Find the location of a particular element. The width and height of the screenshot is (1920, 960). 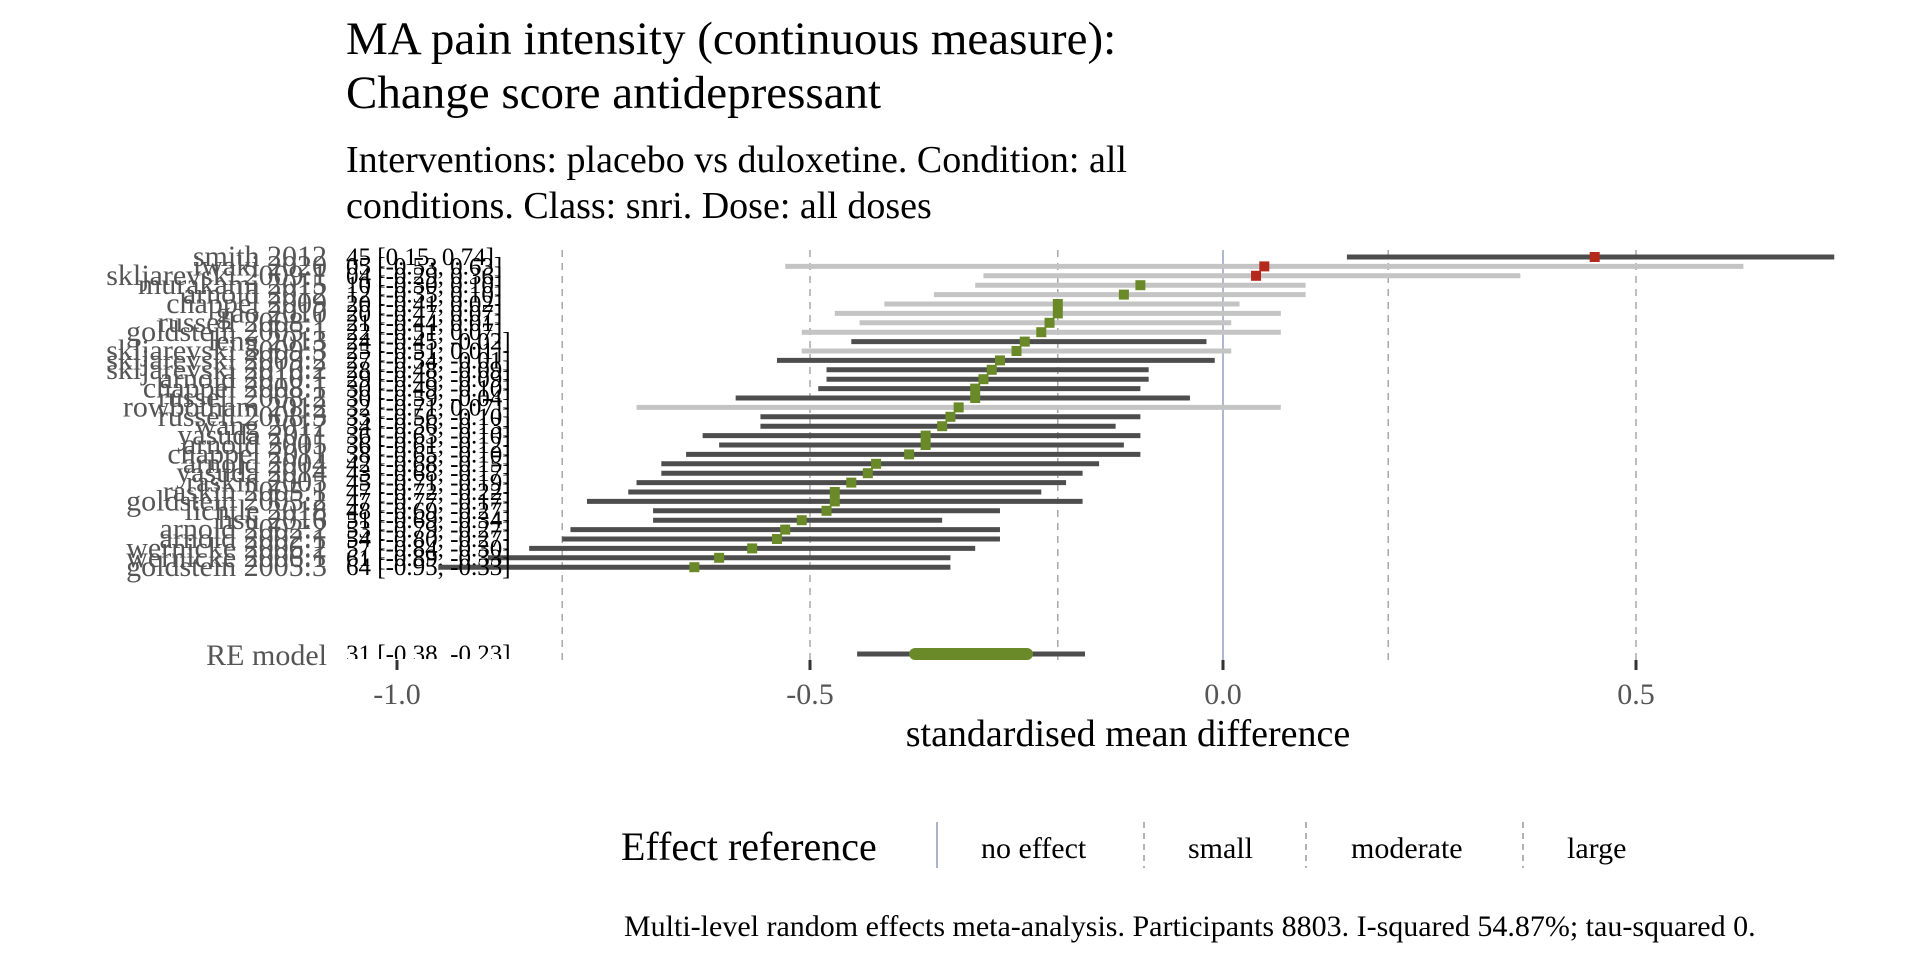

study-estimate-text: 32 [-0.71, 0.07] is located at coordinates (424, 407).